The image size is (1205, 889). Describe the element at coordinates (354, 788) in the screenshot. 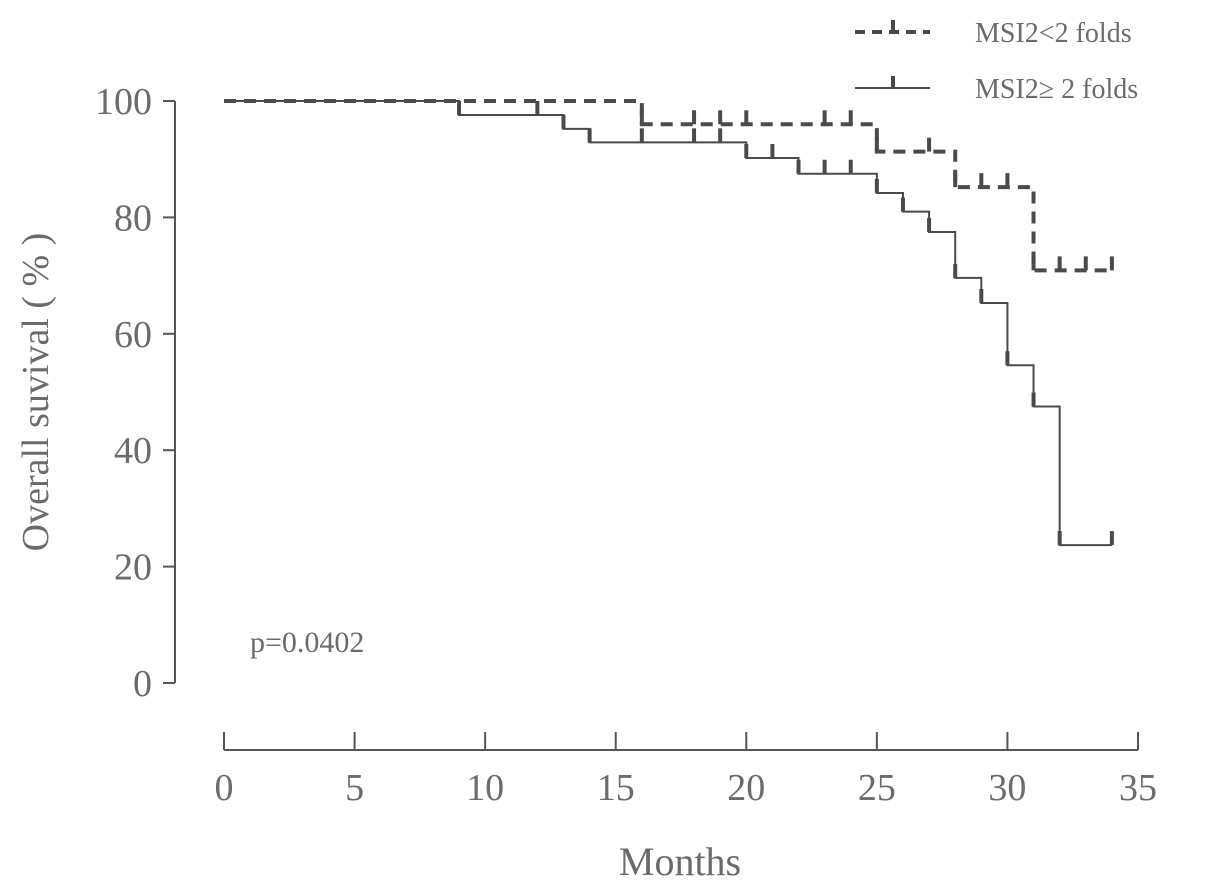

I see `x-tick-label: 5` at that location.